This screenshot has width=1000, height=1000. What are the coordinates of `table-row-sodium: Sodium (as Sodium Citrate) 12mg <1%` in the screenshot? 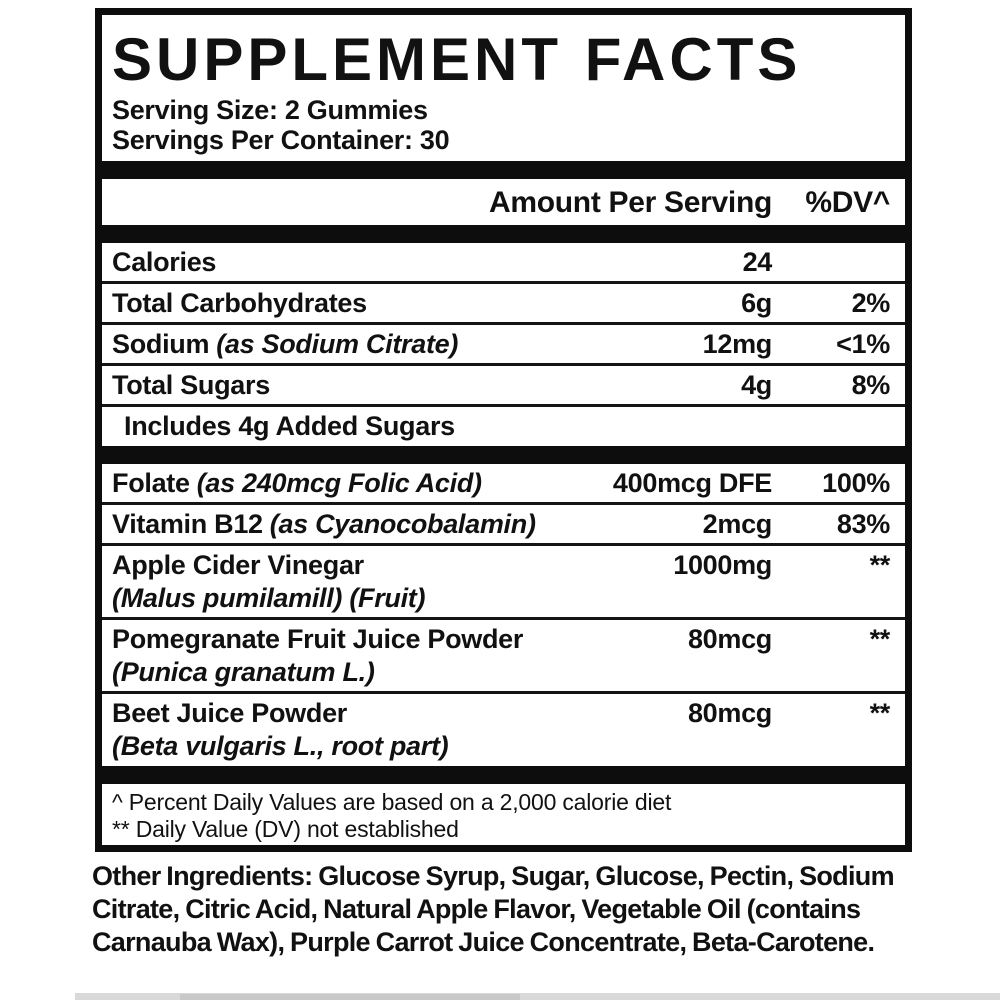 It's located at (503, 345).